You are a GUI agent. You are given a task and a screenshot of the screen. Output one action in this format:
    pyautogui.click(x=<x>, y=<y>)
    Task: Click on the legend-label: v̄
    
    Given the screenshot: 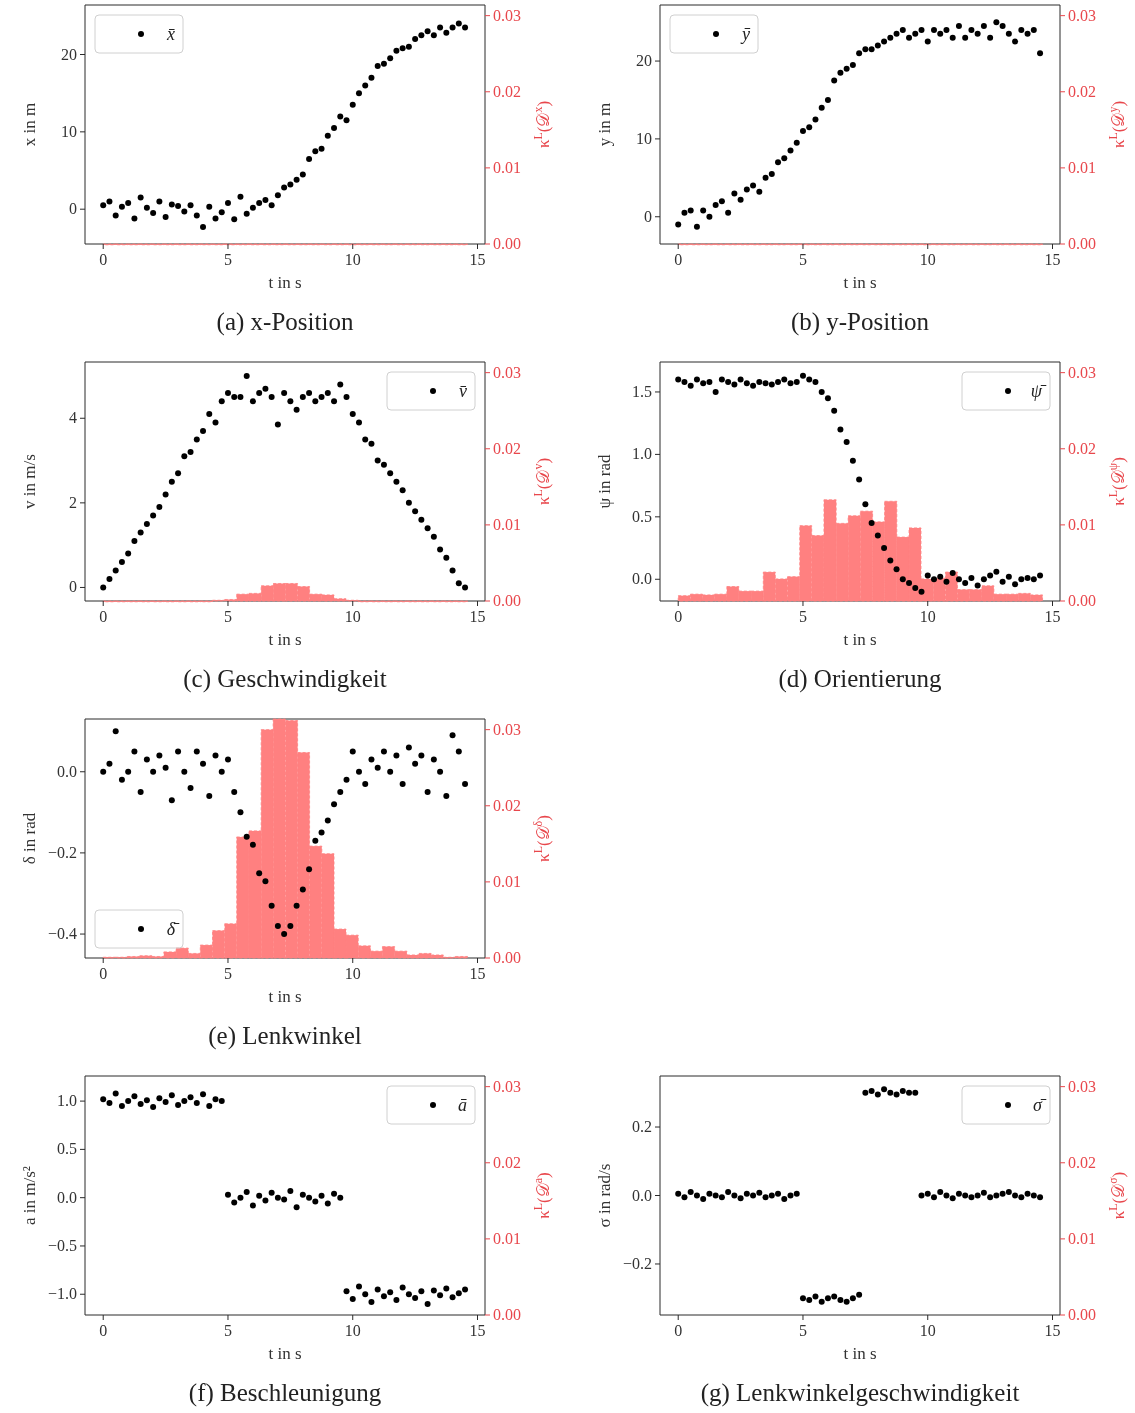 What is the action you would take?
    pyautogui.click(x=463, y=391)
    